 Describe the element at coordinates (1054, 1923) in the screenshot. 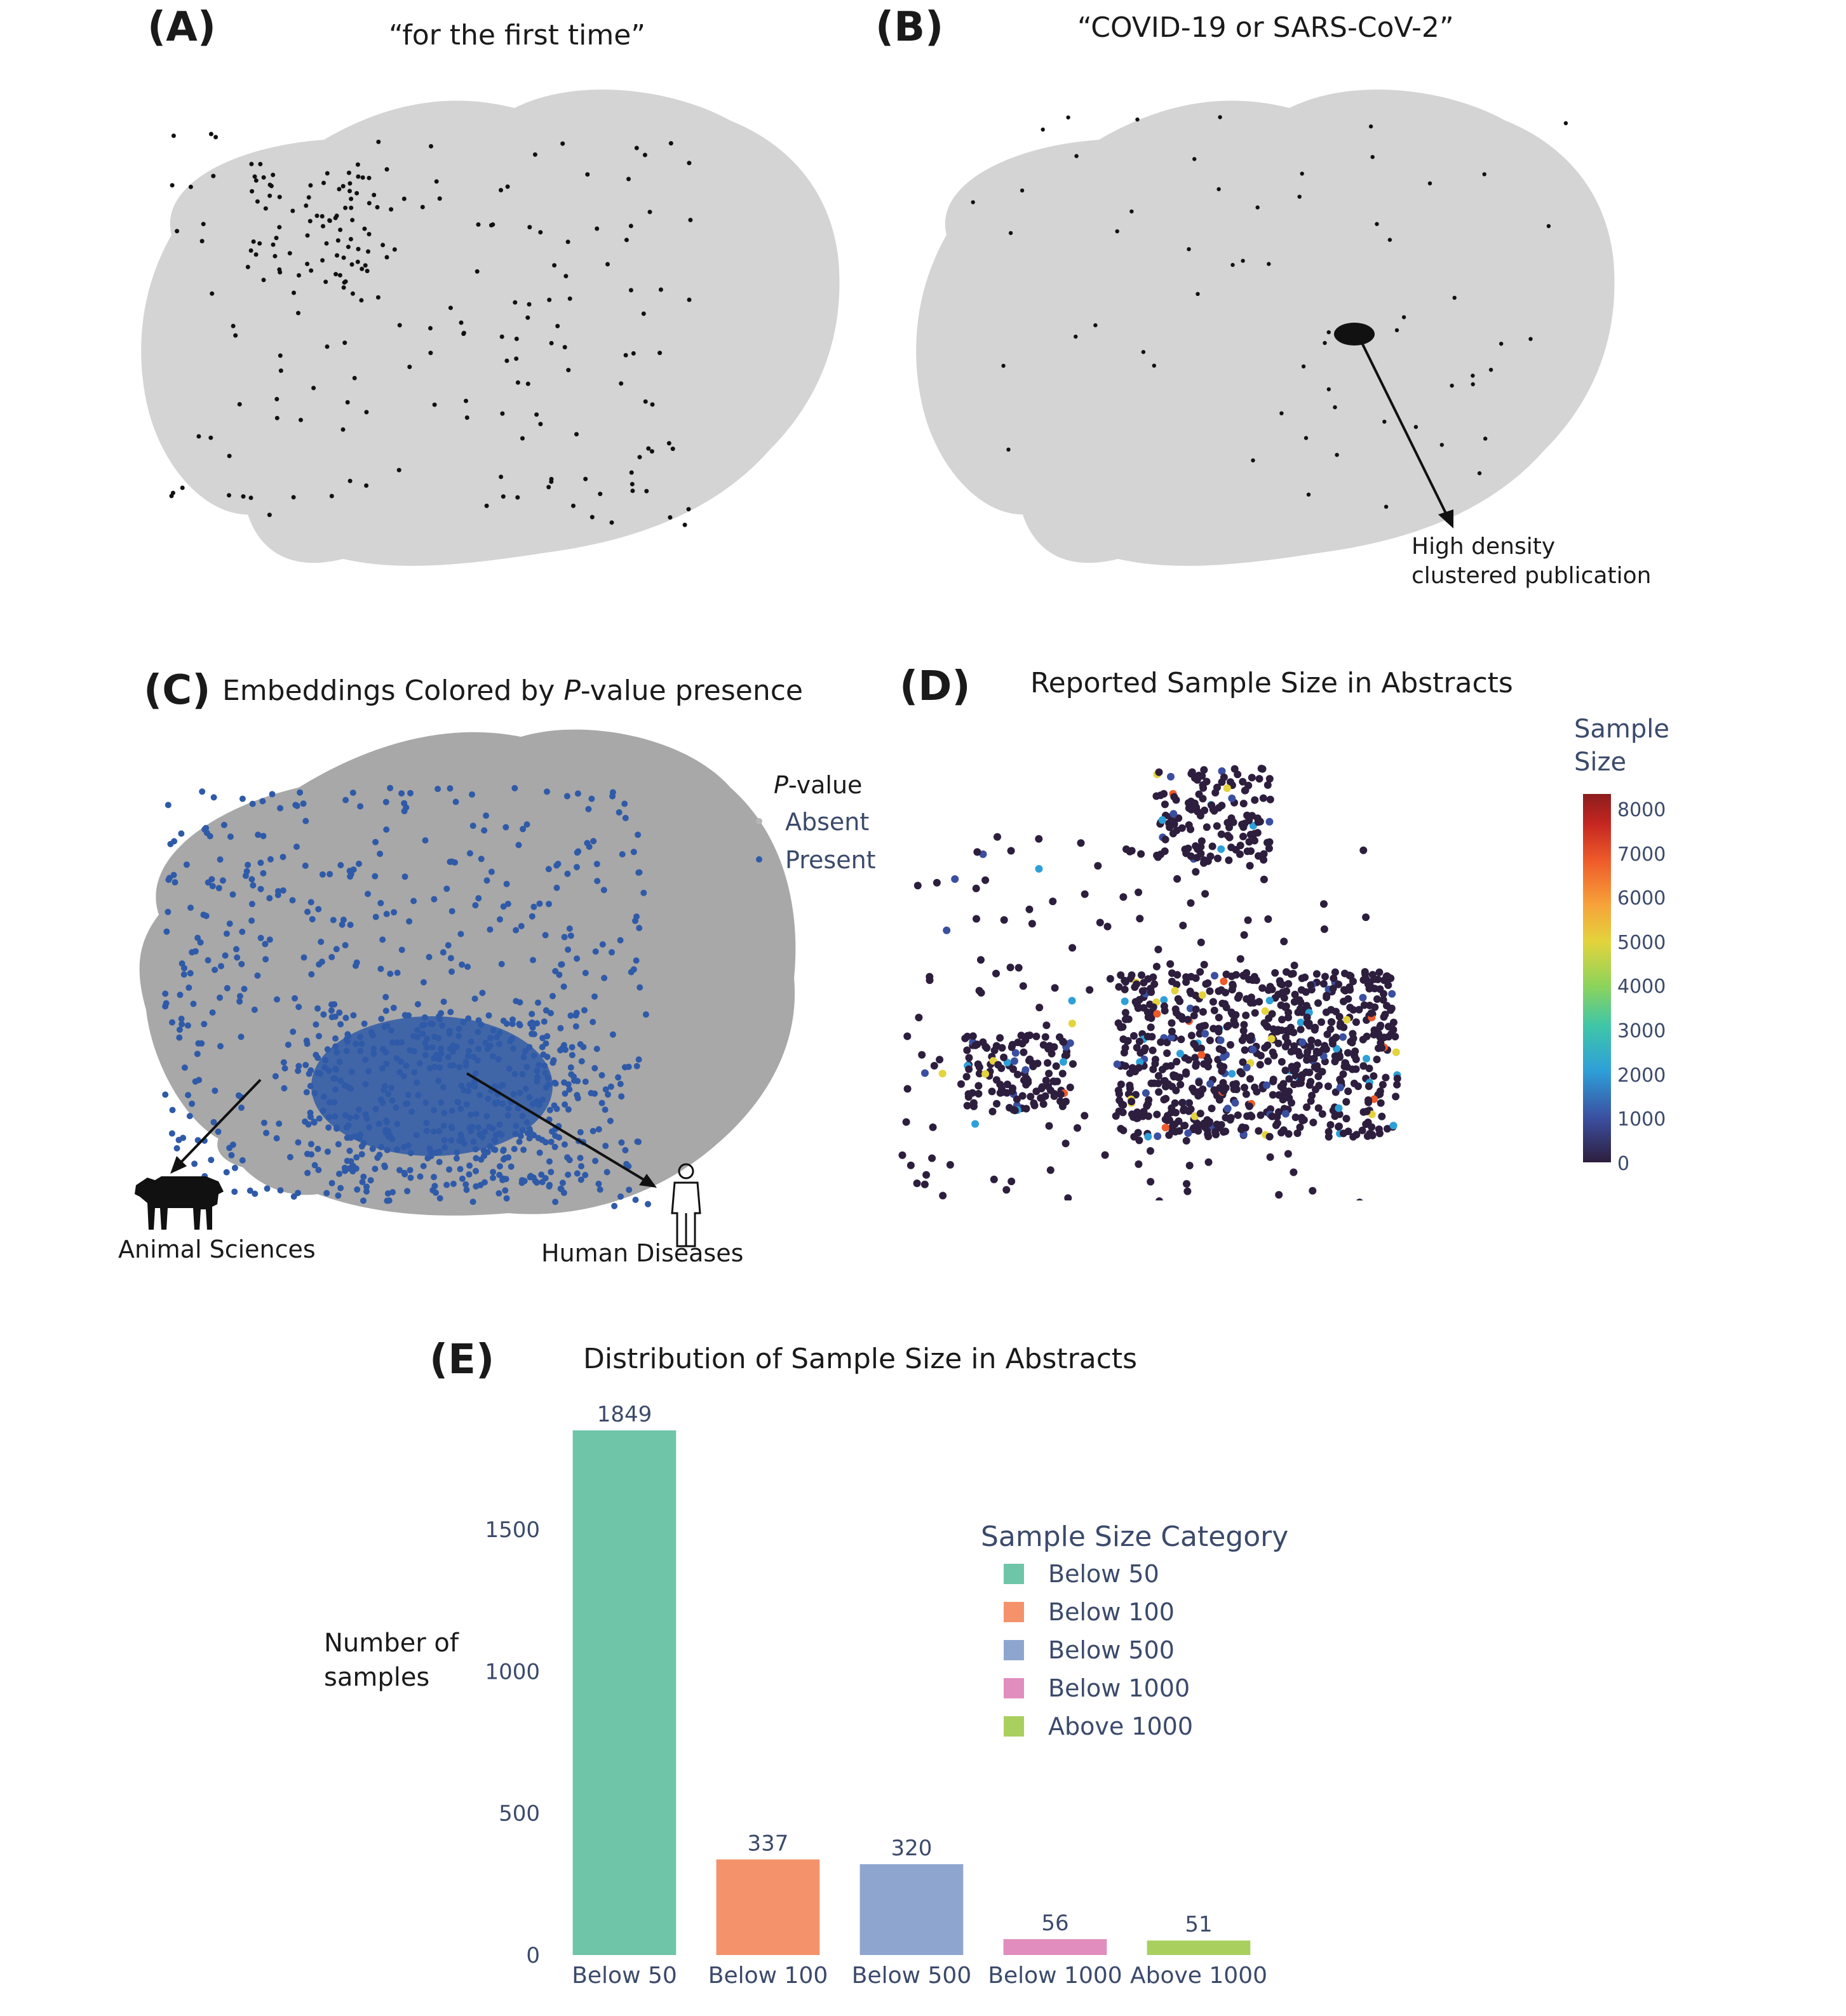

I see `bar-value-label: 56` at that location.